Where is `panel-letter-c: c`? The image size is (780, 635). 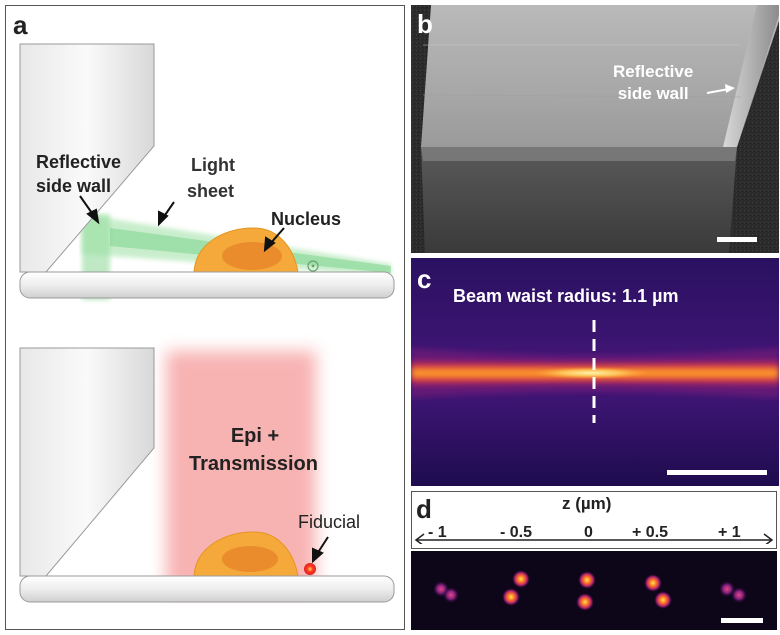 panel-letter-c: c is located at coordinates (424, 279).